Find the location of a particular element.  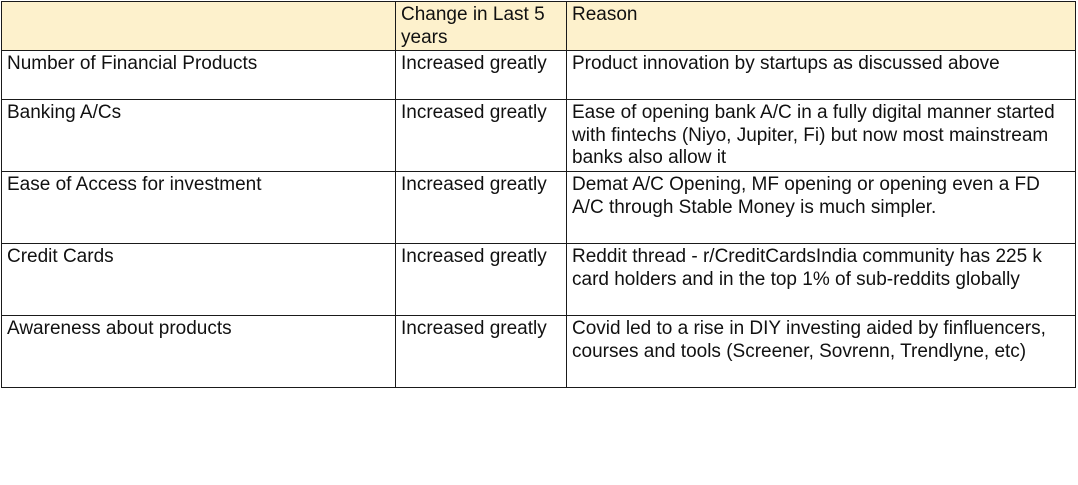

item-cell: Banking A/Cs is located at coordinates (198, 135).